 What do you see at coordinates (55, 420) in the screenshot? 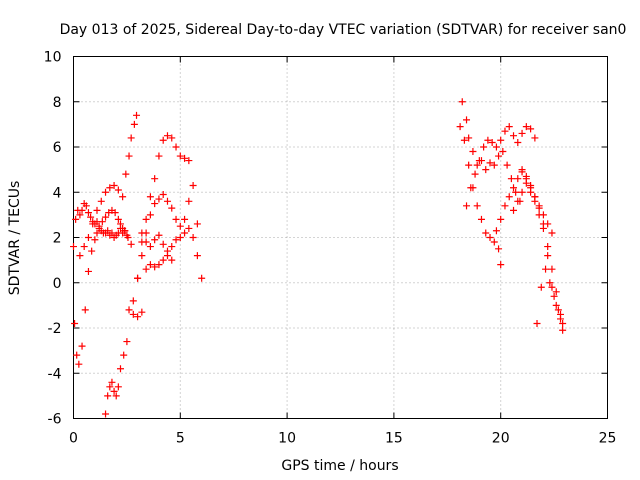
I see `y-tick-label: -6` at bounding box center [55, 420].